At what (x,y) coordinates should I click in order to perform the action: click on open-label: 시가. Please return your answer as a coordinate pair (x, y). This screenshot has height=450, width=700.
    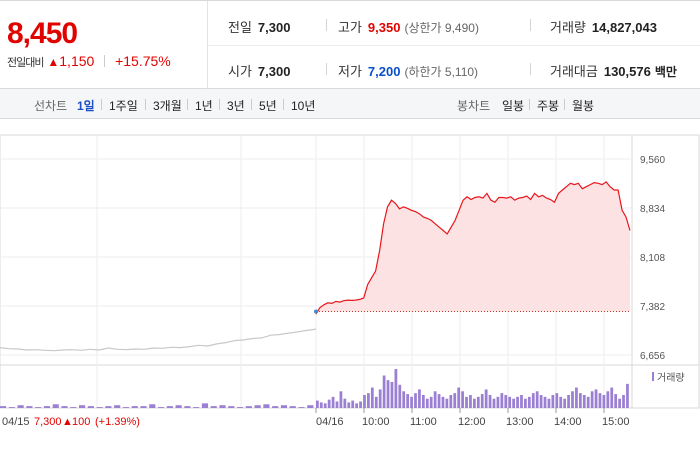
    Looking at the image, I should click on (240, 71).